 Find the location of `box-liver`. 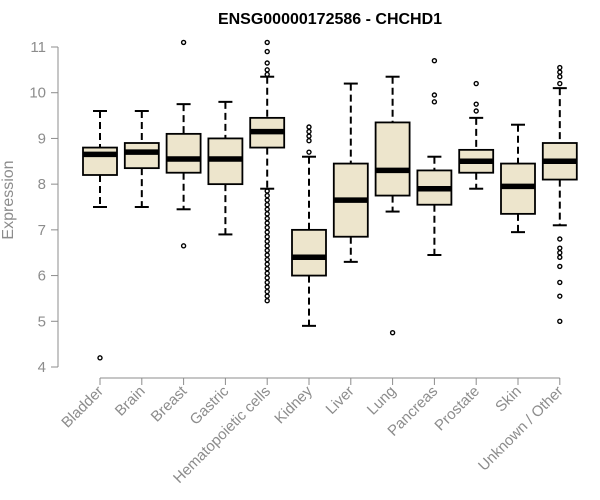

box-liver is located at coordinates (350, 172).